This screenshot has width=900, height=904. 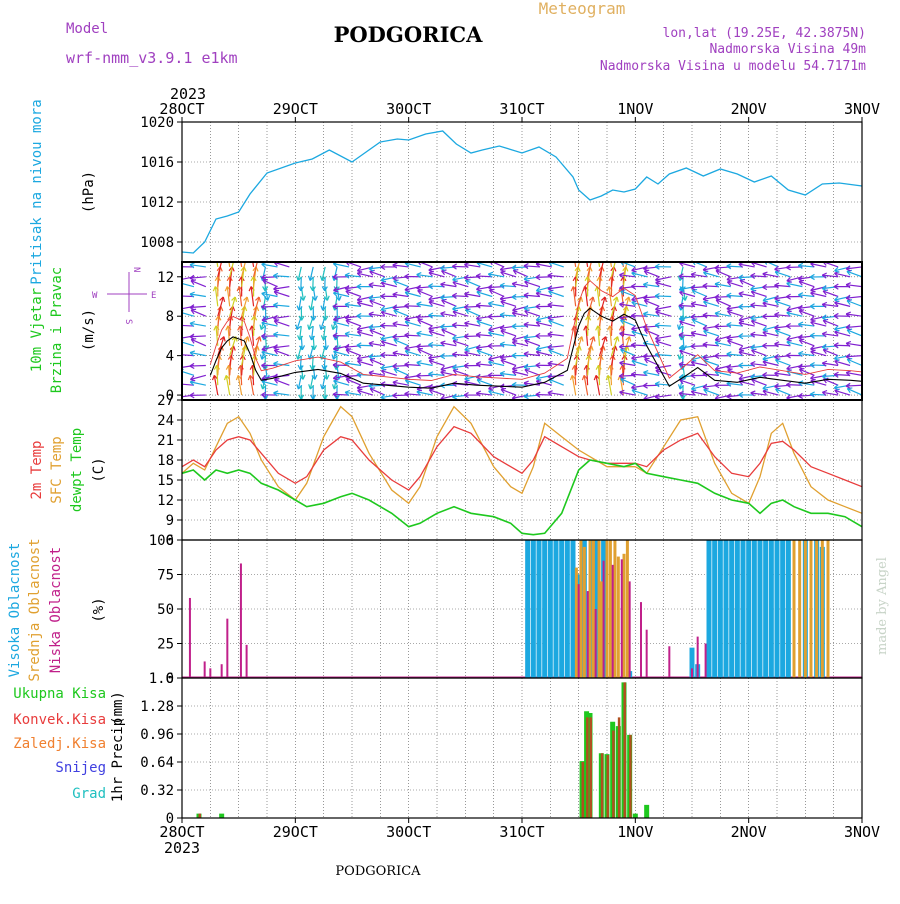 I want to click on model-label: Model, so click(x=87, y=29).